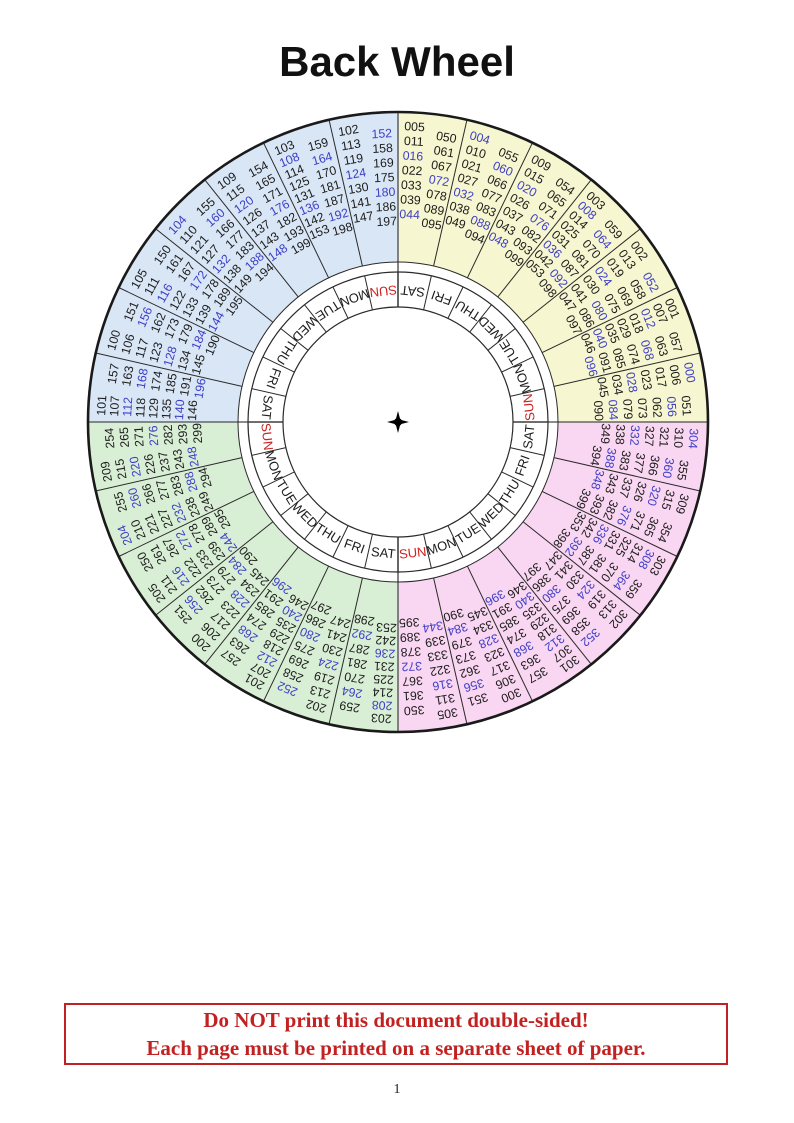 The image size is (794, 1123). I want to click on year-number: 034, so click(617, 384).